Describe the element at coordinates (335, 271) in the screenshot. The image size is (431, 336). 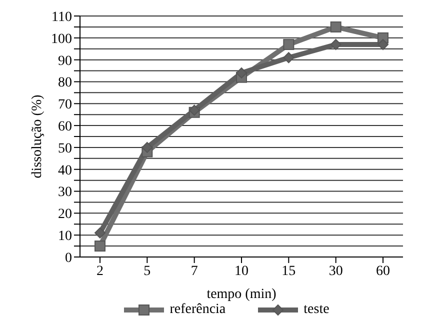
I see `x-tick-label: 30` at that location.